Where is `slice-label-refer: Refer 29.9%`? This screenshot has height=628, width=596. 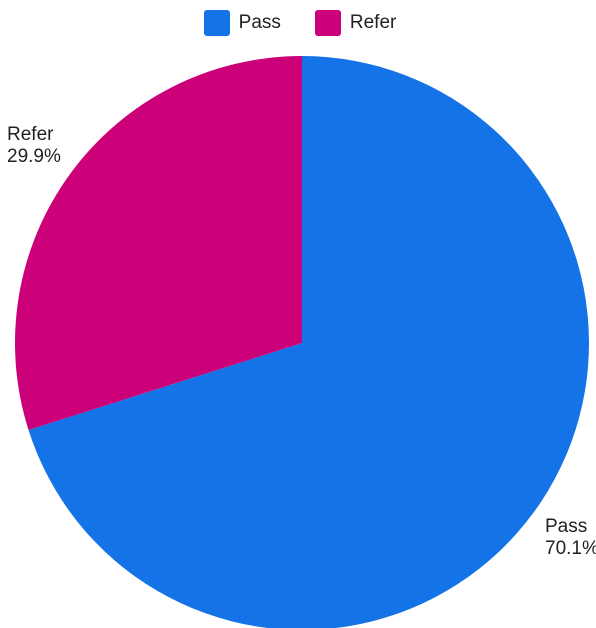 slice-label-refer: Refer 29.9% is located at coordinates (34, 145).